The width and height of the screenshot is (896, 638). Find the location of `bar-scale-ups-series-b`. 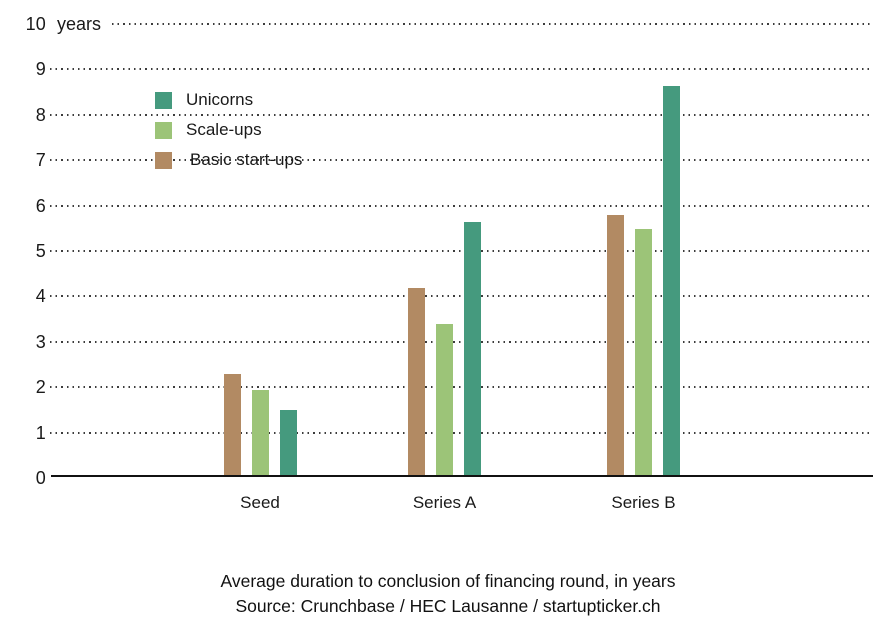

bar-scale-ups-series-b is located at coordinates (643, 352).